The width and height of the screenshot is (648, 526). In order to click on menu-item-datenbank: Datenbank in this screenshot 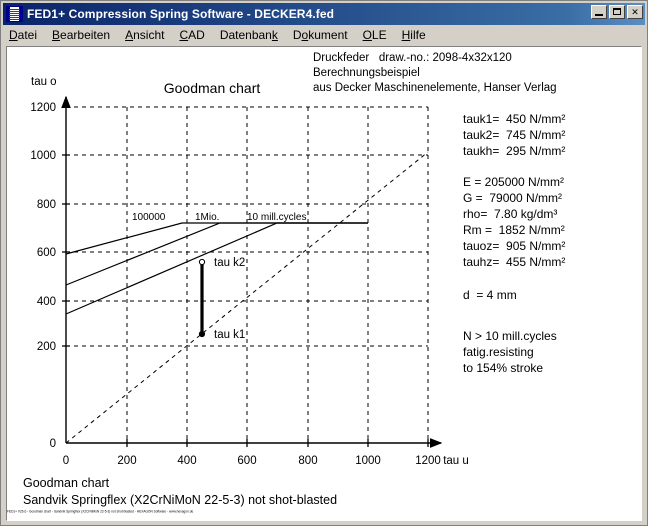, I will do `click(248, 34)`.